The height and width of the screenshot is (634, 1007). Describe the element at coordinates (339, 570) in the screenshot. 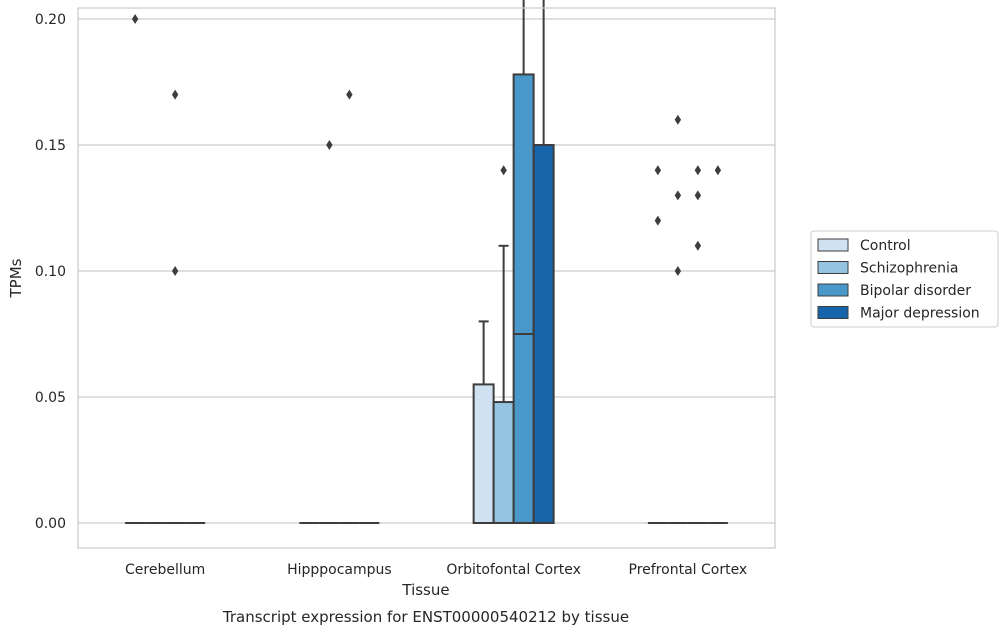

I see `x-tick-label: Hipppocampus` at that location.